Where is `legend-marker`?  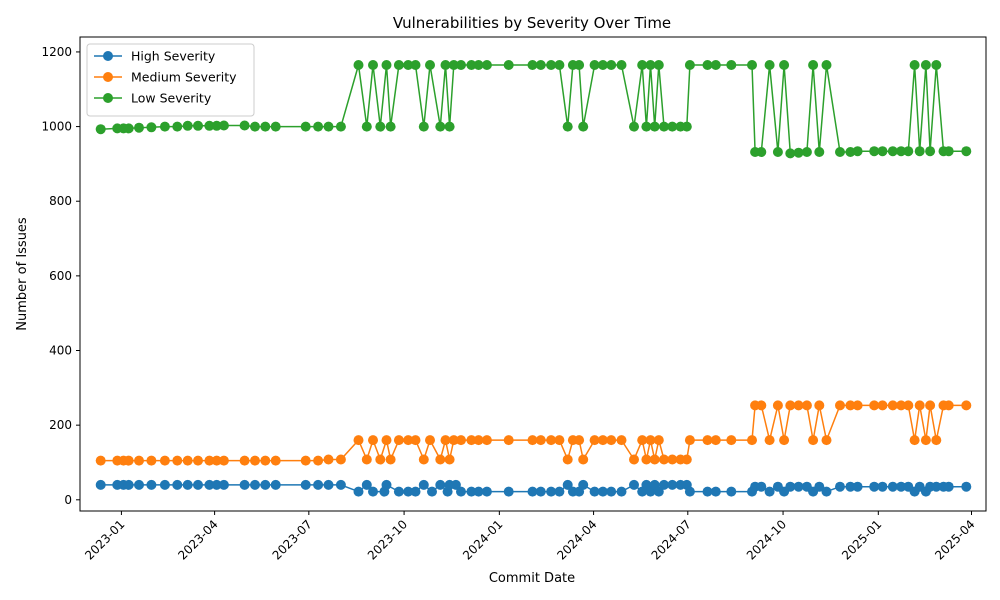 legend-marker is located at coordinates (108, 56).